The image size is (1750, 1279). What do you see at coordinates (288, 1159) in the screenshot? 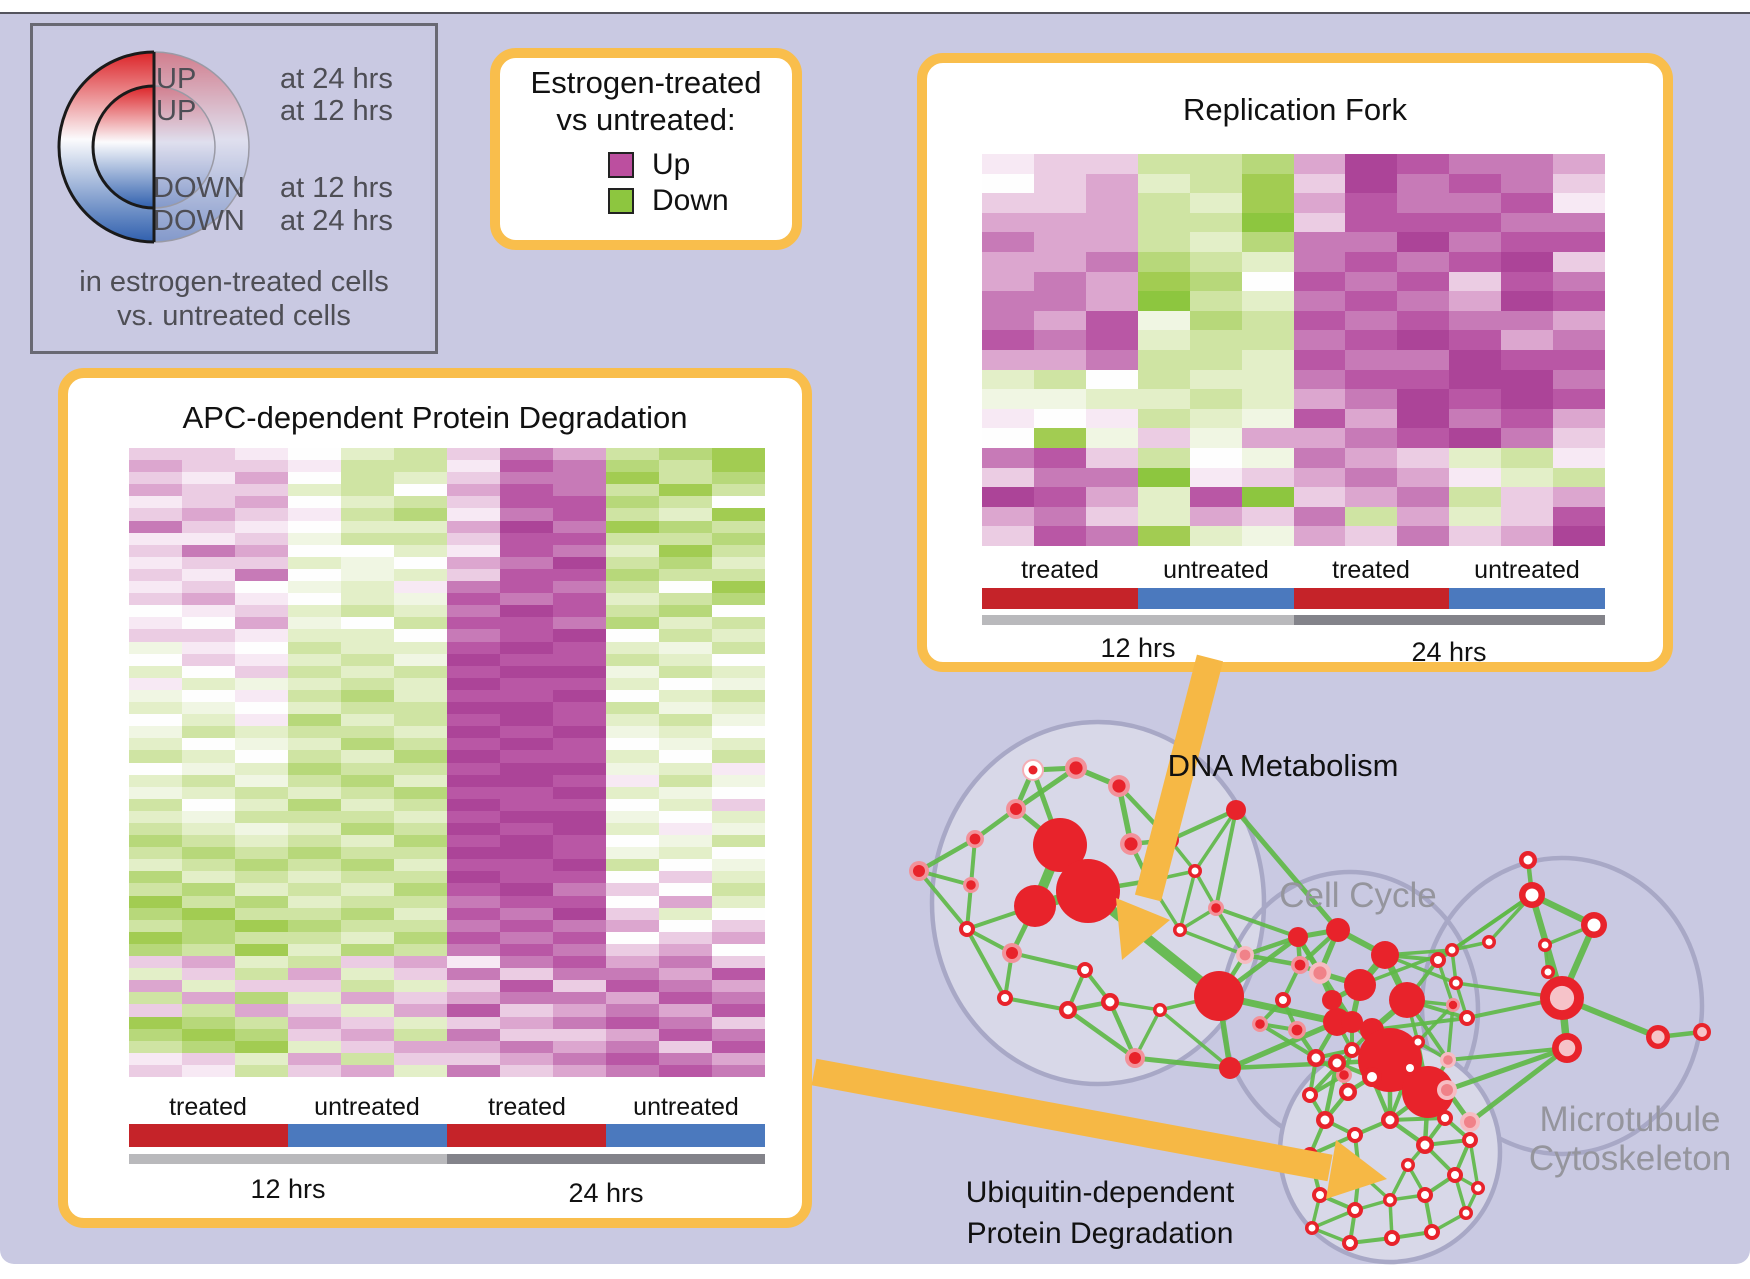
I see `apc-bar-12hrs` at bounding box center [288, 1159].